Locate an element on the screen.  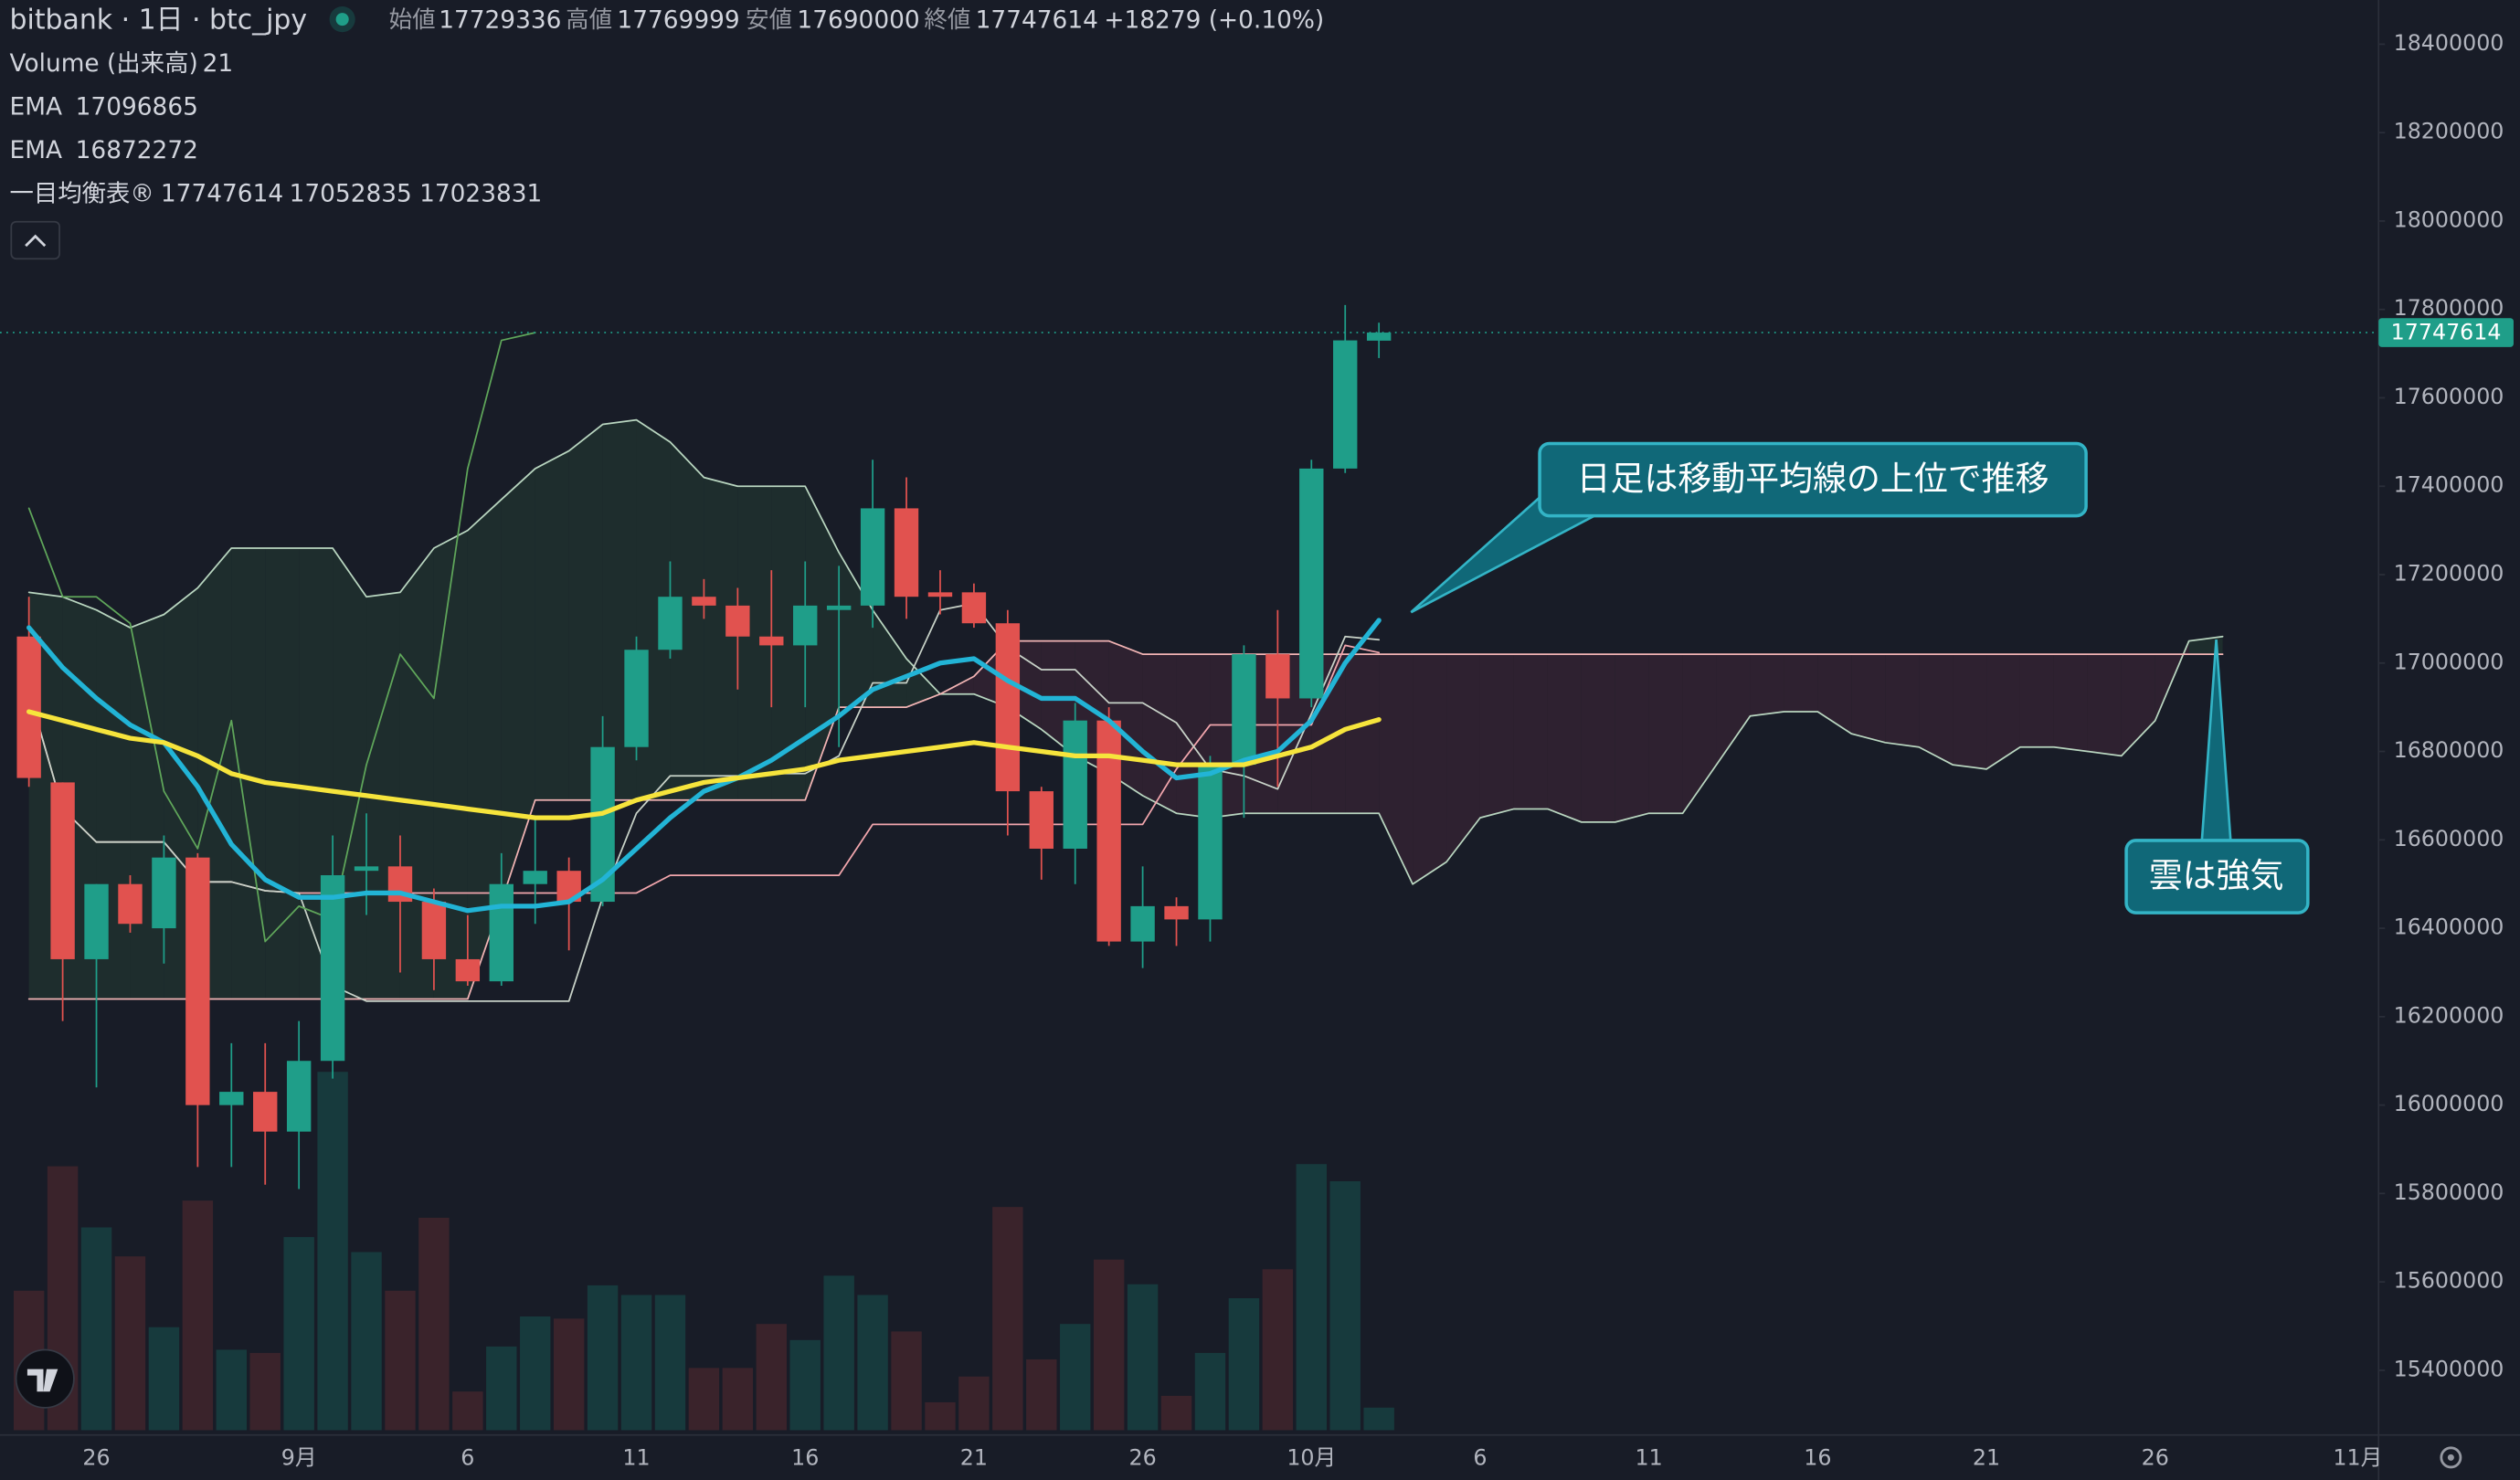
legend-ichimoku: 一目均衡表® is located at coordinates (82, 193).